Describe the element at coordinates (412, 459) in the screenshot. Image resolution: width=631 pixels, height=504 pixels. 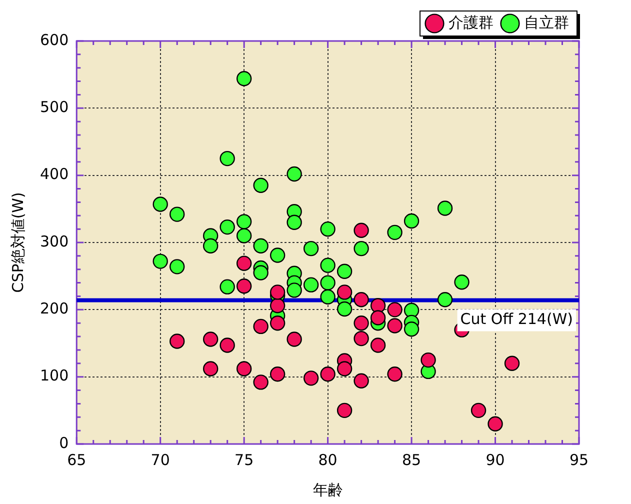
I see `x-tick-label: 85` at that location.